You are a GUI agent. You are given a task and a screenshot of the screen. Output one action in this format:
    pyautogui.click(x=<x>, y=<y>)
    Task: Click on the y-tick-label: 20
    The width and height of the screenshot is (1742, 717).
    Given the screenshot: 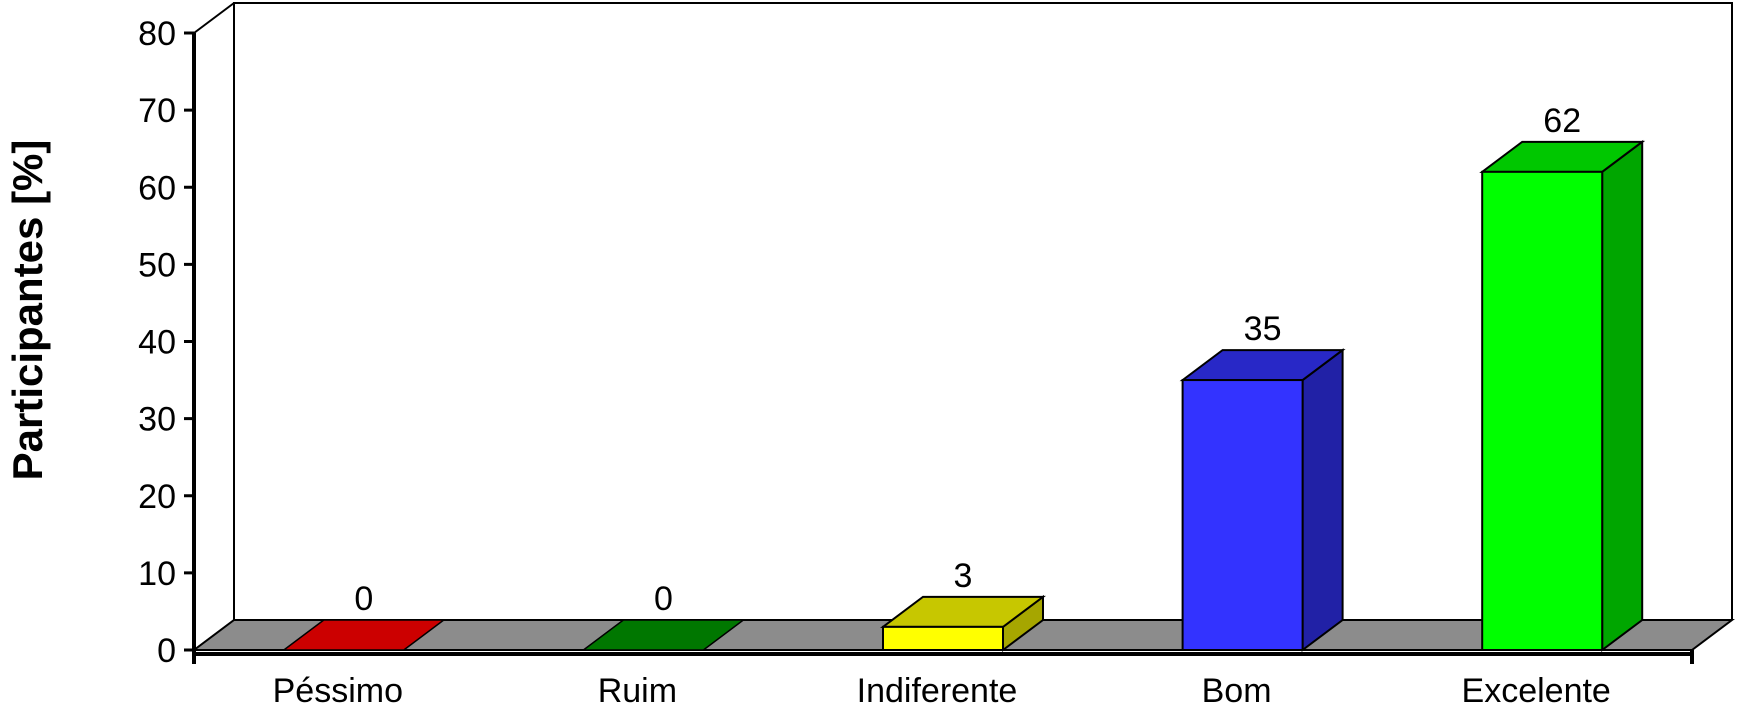 What is the action you would take?
    pyautogui.click(x=157, y=497)
    